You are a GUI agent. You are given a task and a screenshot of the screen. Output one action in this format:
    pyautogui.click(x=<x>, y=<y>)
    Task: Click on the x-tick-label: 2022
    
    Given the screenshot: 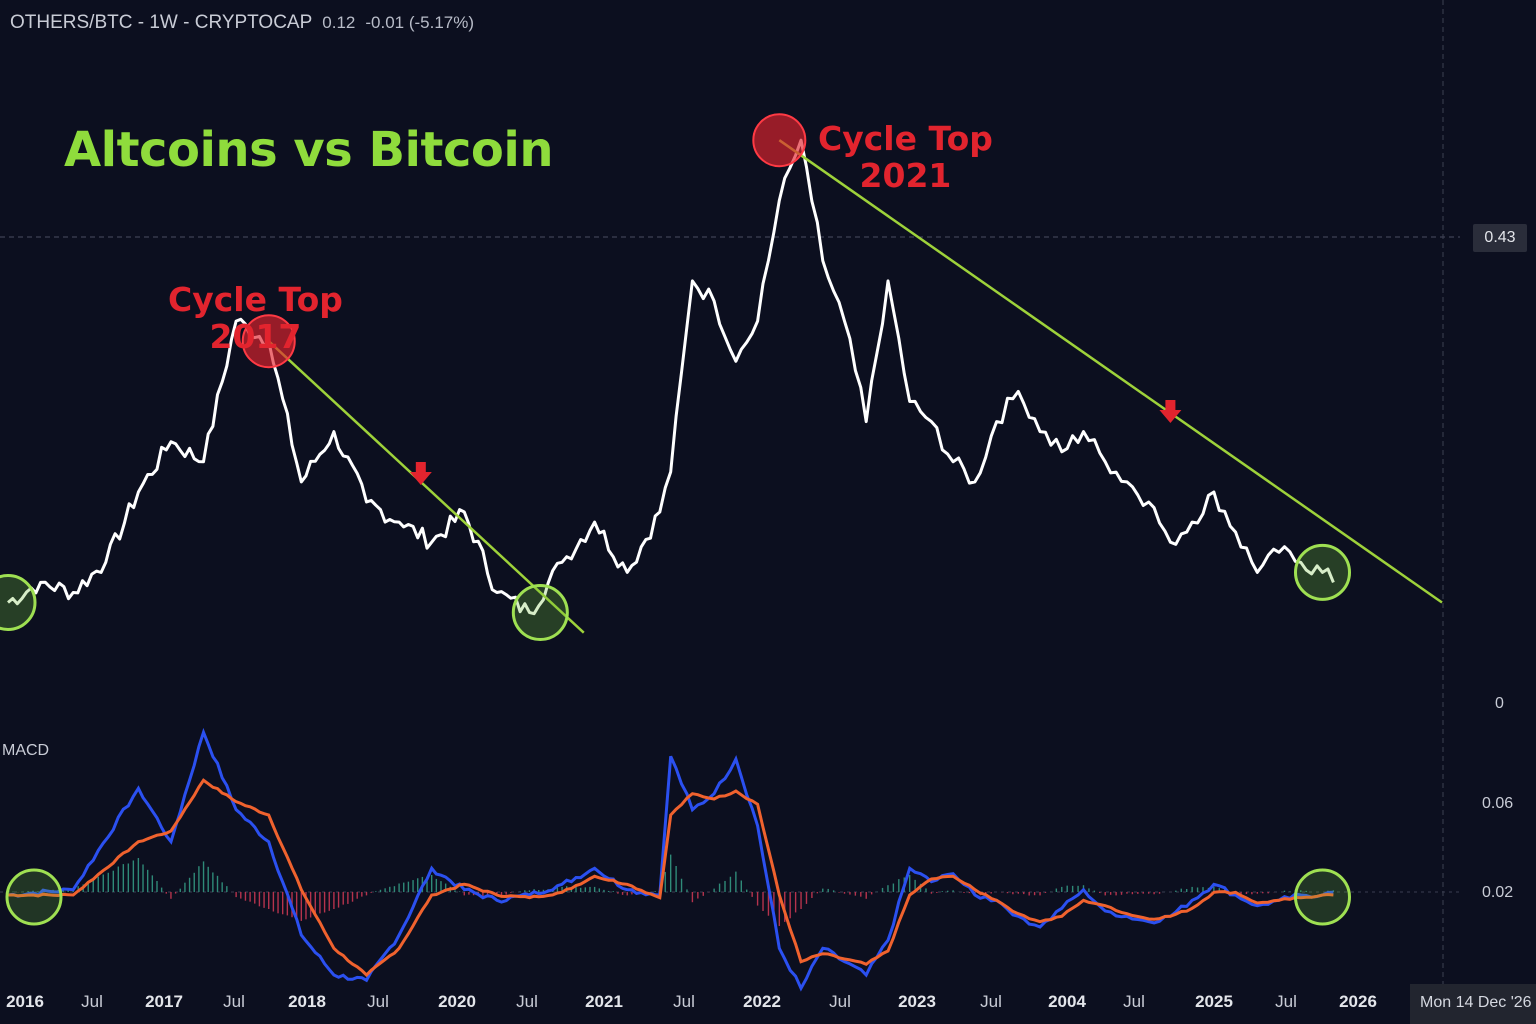 What is the action you would take?
    pyautogui.click(x=762, y=1001)
    